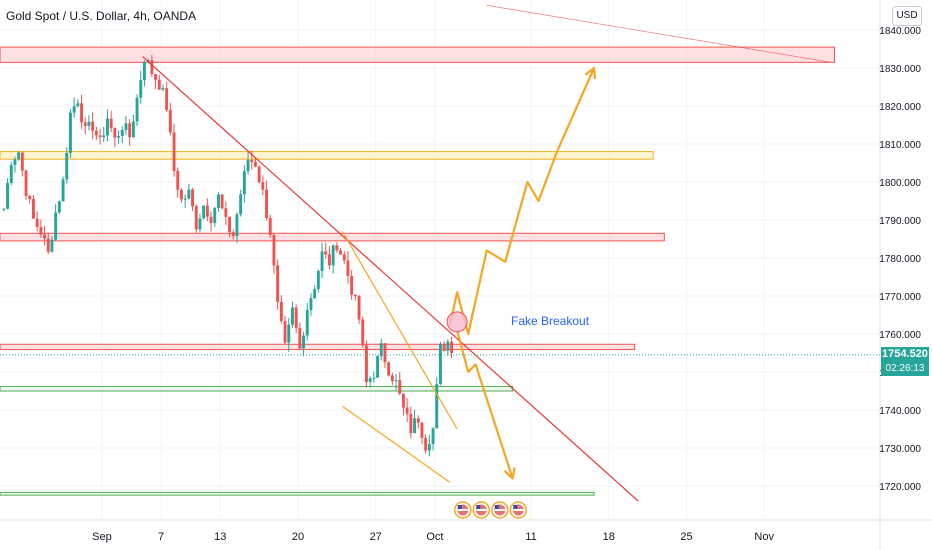 The image size is (932, 550). I want to click on level-zone-support, so click(297, 493).